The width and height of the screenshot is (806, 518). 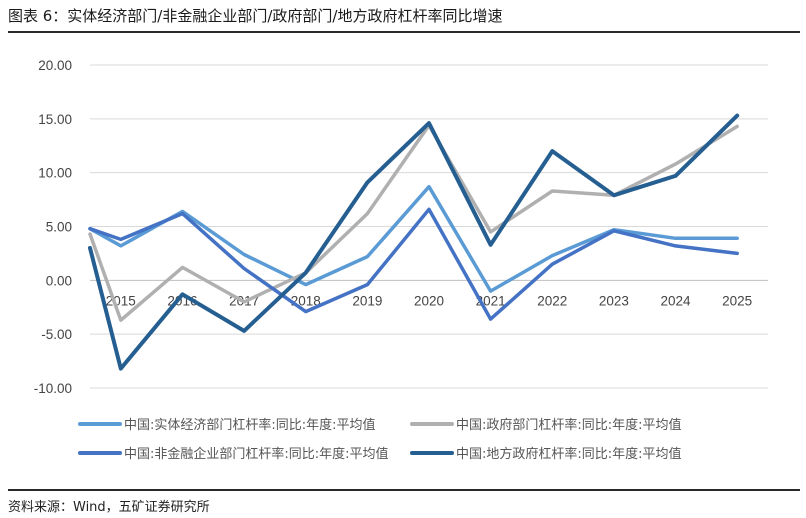 I want to click on legend-label-3: 中国:非金融企业部门杠杆率:同比:年度:平均值, so click(x=256, y=454).